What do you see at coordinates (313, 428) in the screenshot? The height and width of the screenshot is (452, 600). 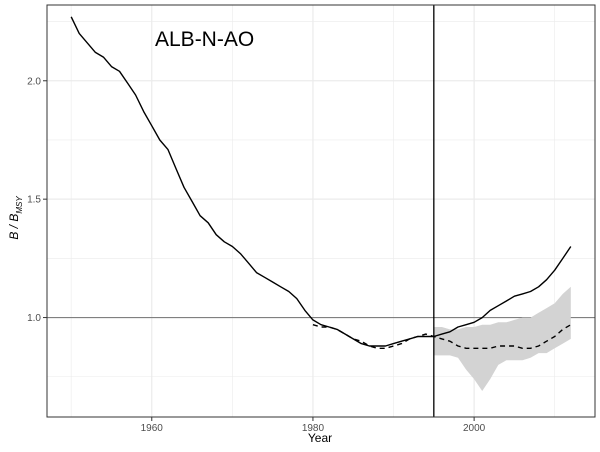 I see `x-tick-label-1: 1980` at bounding box center [313, 428].